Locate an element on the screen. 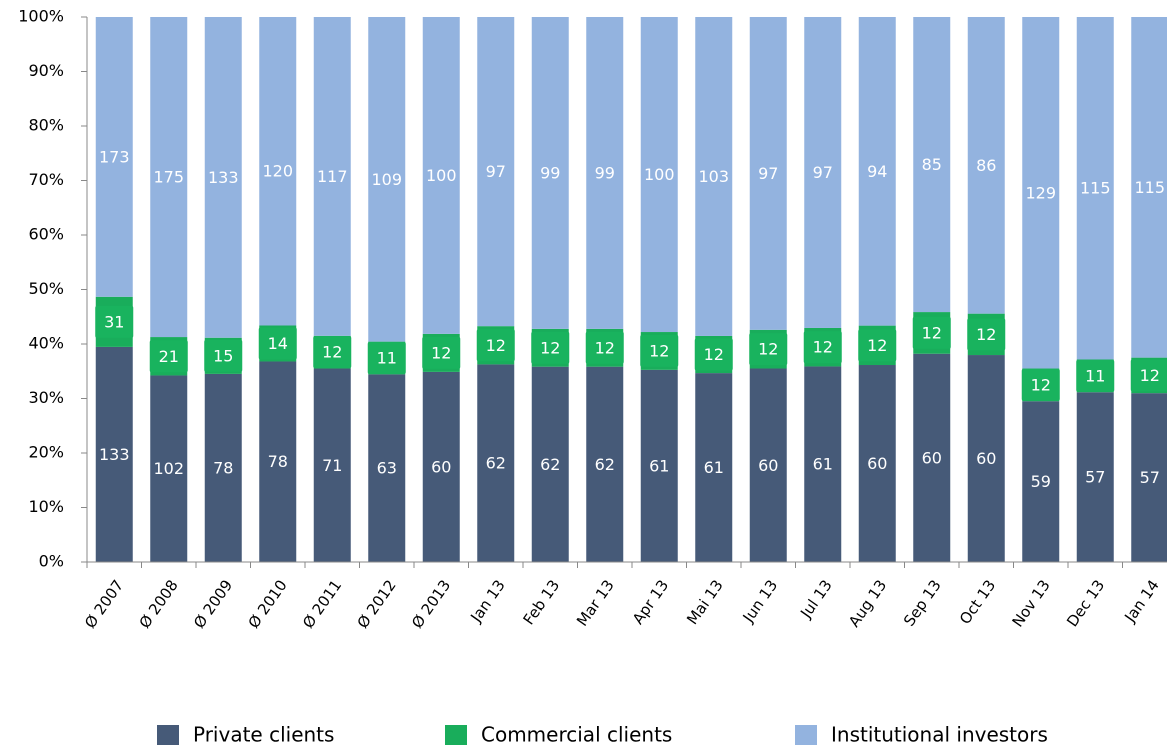 This screenshot has width=1167, height=747. y-tick-label: 100% is located at coordinates (41, 16).